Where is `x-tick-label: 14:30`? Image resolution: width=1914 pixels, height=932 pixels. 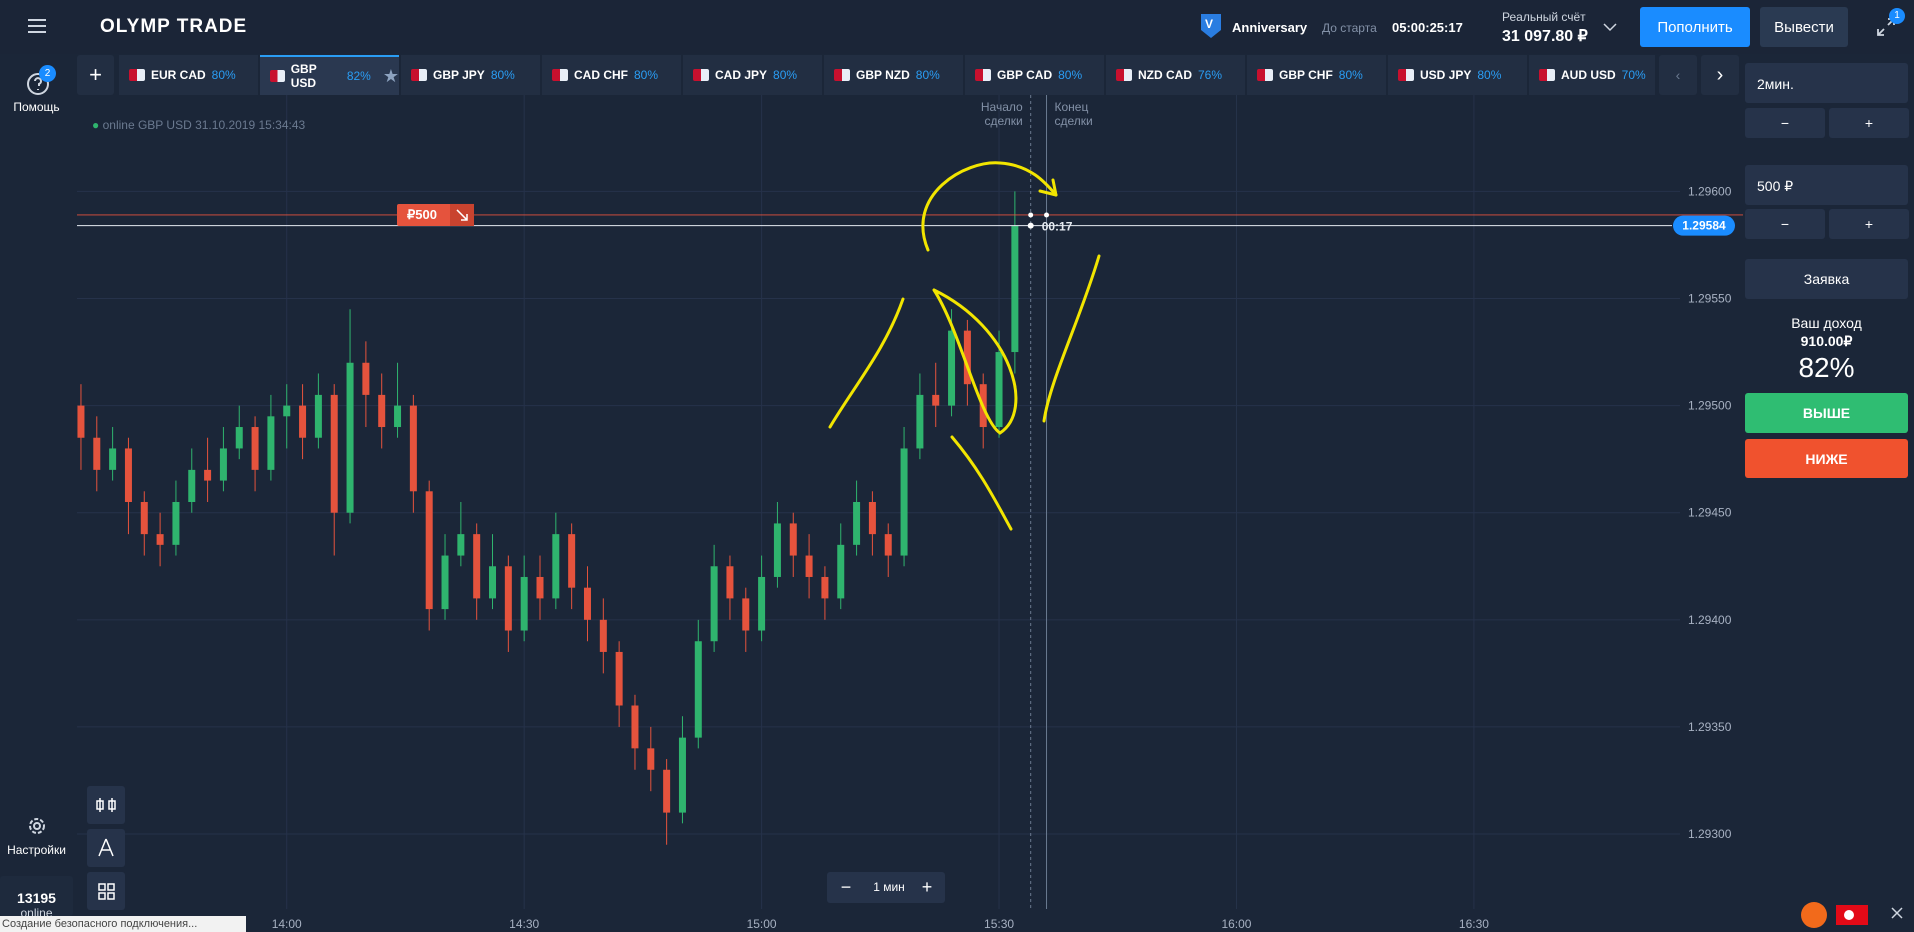
x-tick-label: 14:30 is located at coordinates (524, 924).